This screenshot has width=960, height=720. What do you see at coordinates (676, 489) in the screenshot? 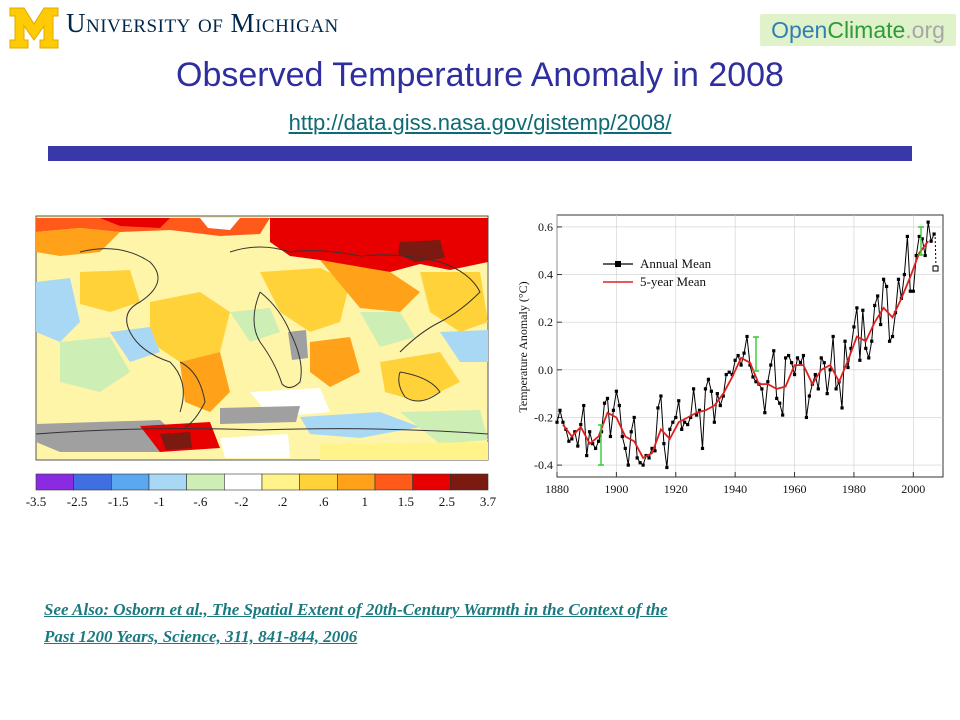
I see `x-tick-label: 1920` at bounding box center [676, 489].